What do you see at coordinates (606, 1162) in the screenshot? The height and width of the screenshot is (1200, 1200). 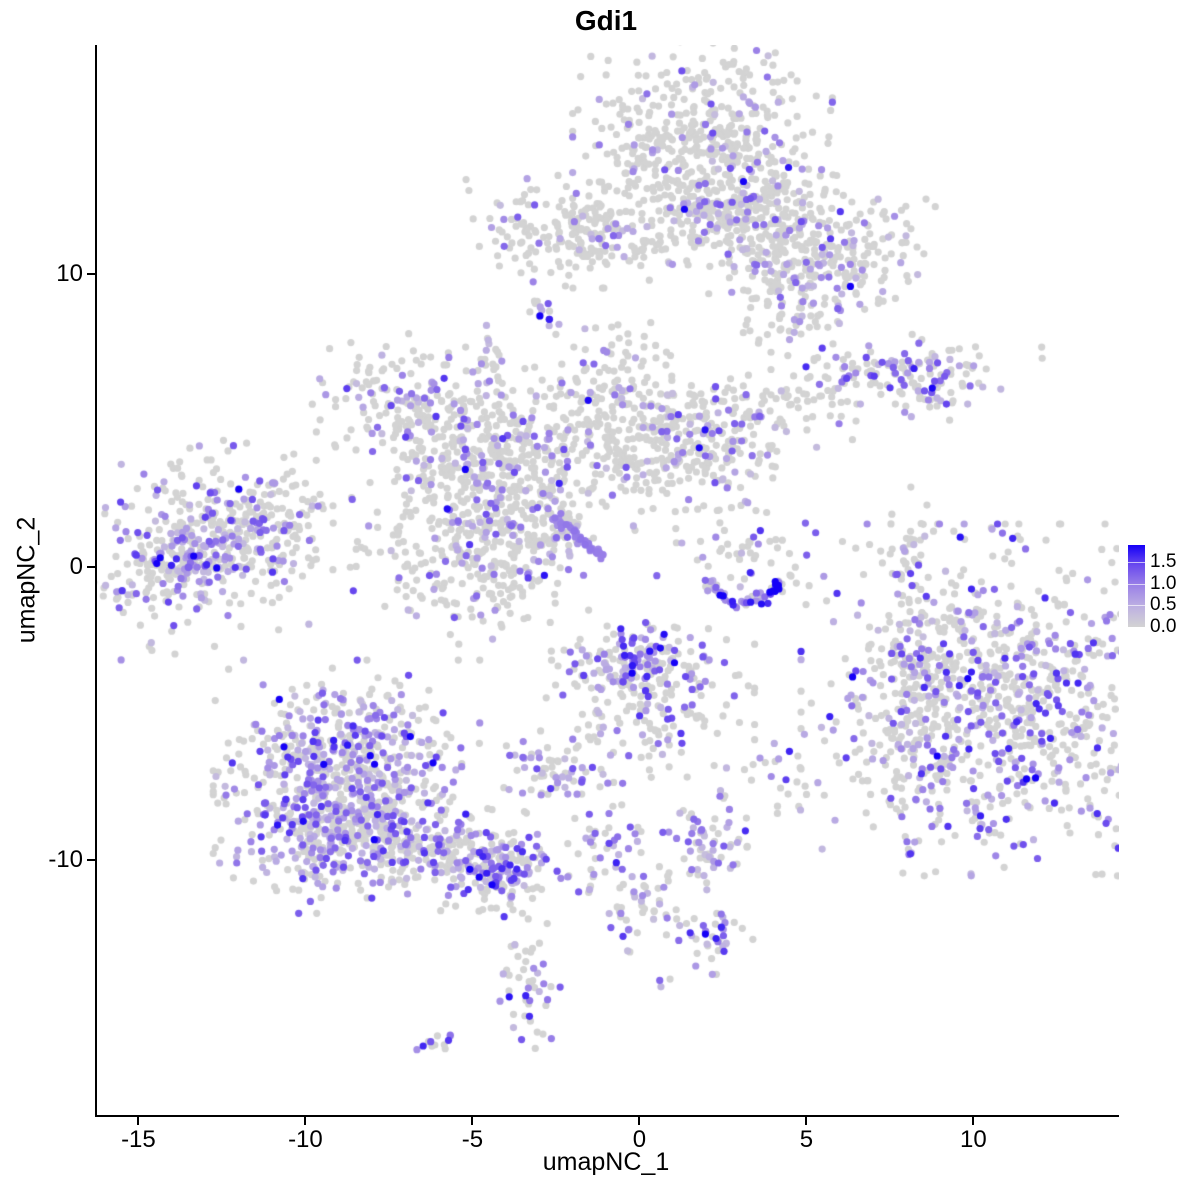 I see `x-axis-label: umapNC_1` at bounding box center [606, 1162].